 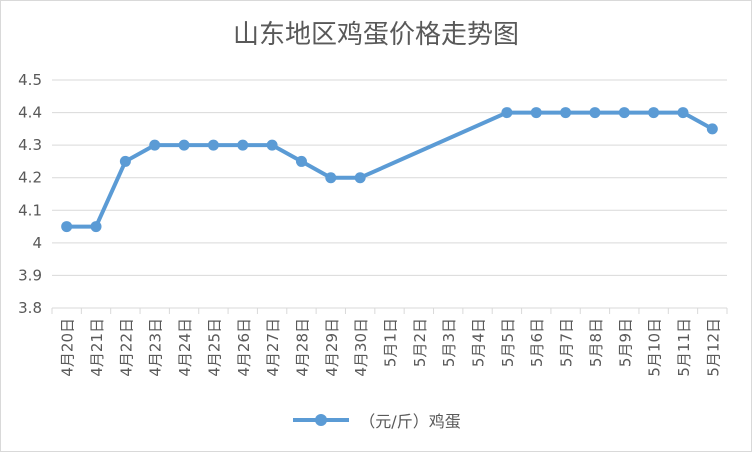 What do you see at coordinates (321, 420) in the screenshot?
I see `legend-swatch` at bounding box center [321, 420].